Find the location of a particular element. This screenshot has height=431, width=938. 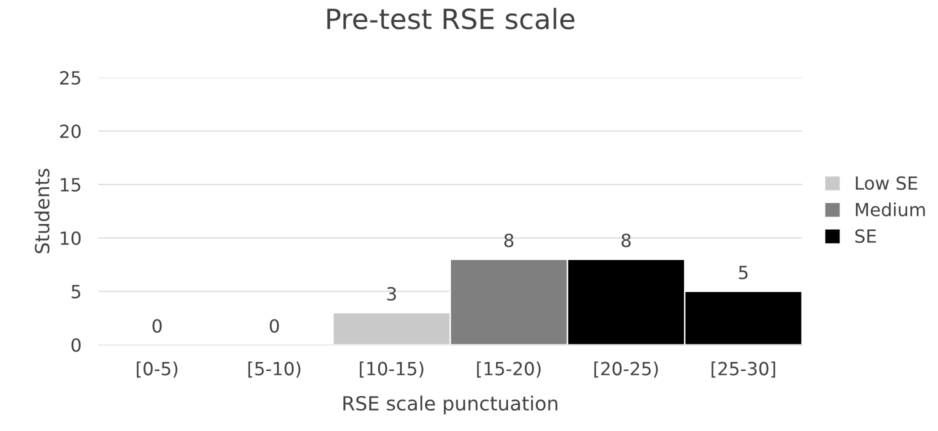

x-axis-title: RSE scale punctuation is located at coordinates (450, 405).